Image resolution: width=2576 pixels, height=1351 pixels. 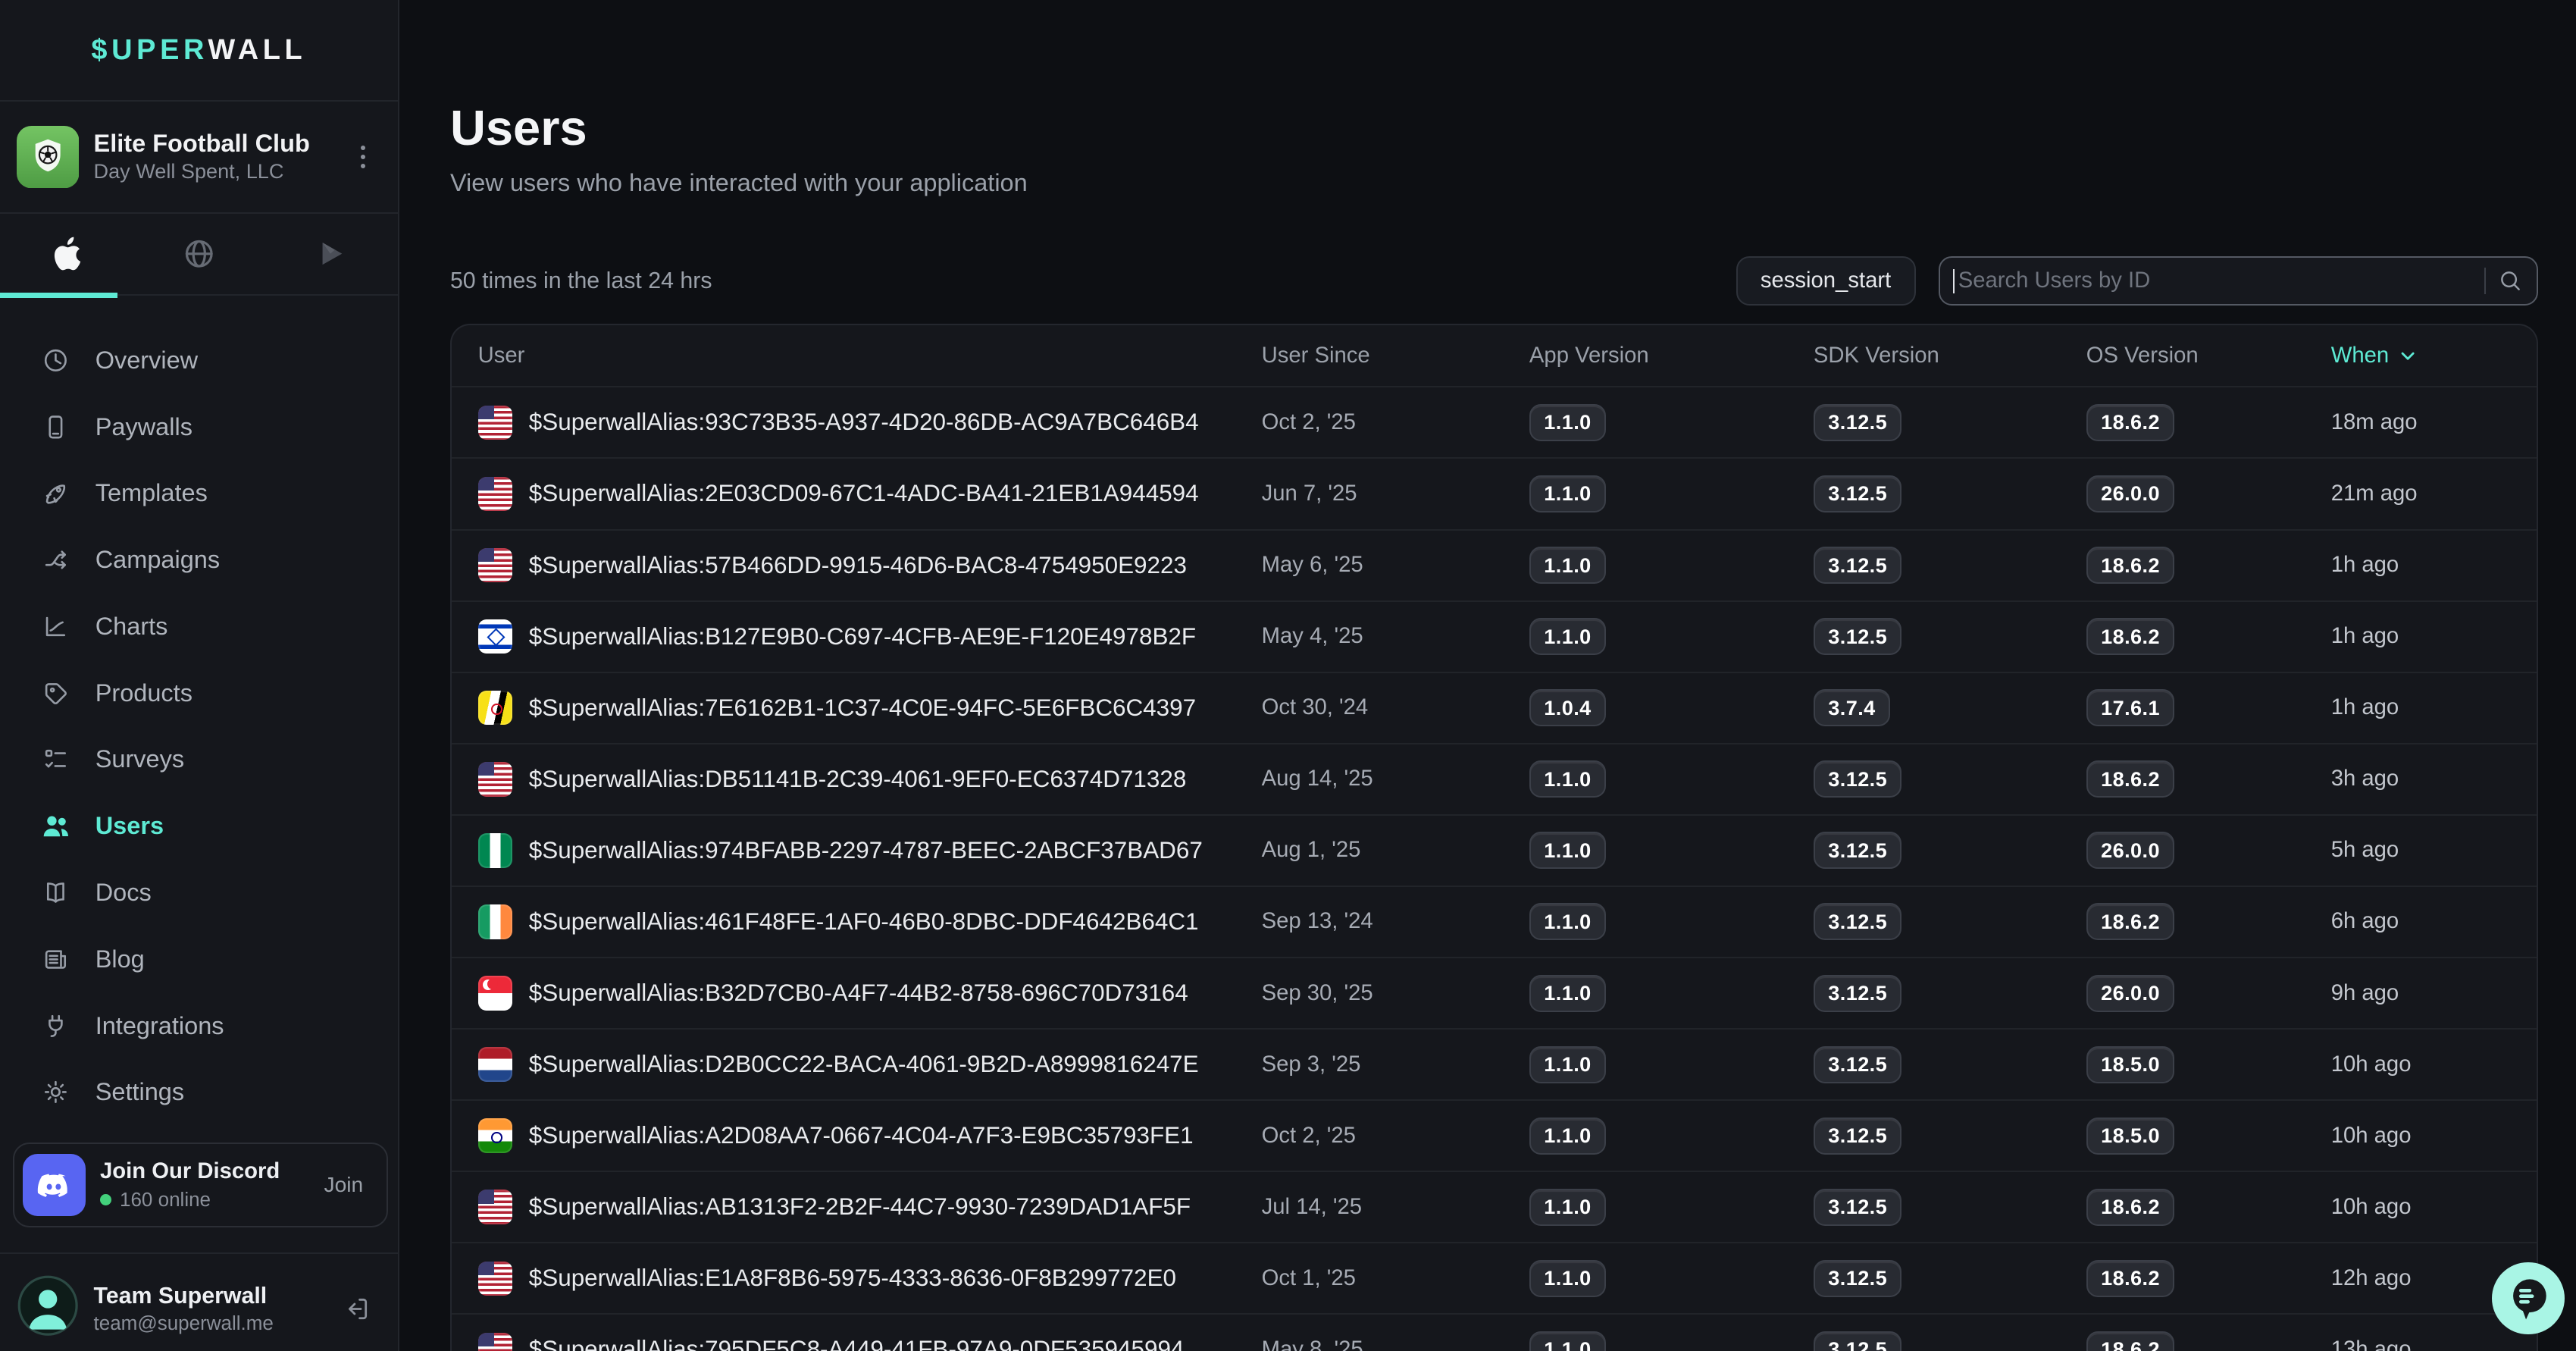 I want to click on integrations-icon, so click(x=55, y=1026).